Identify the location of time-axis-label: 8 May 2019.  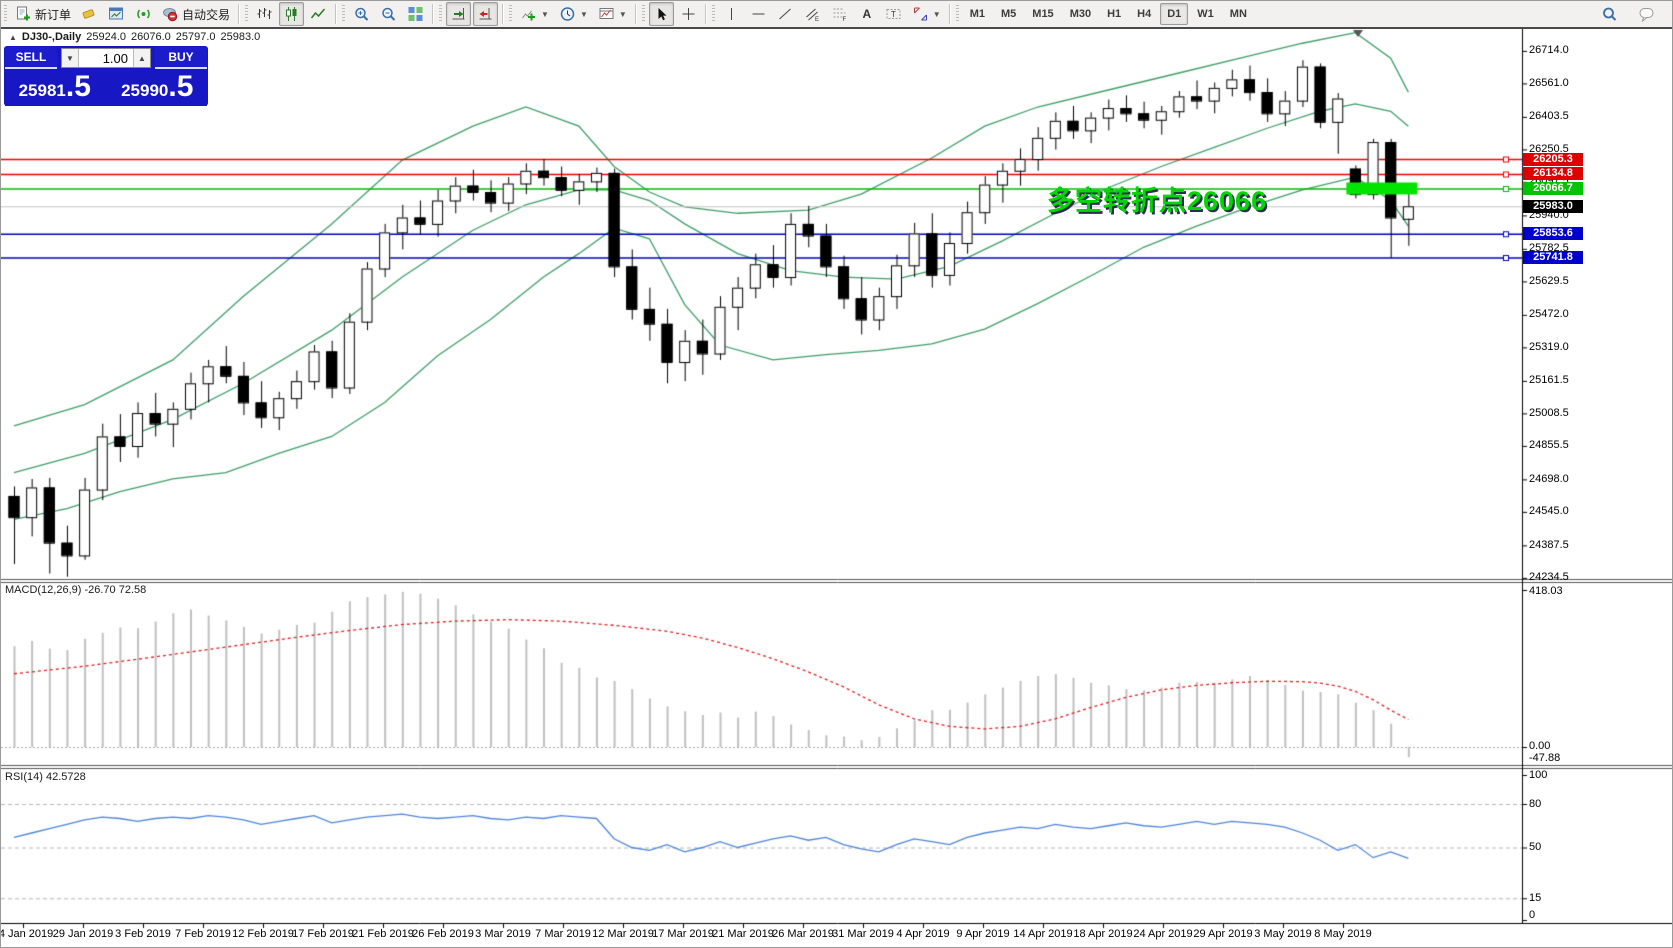
(1343, 934).